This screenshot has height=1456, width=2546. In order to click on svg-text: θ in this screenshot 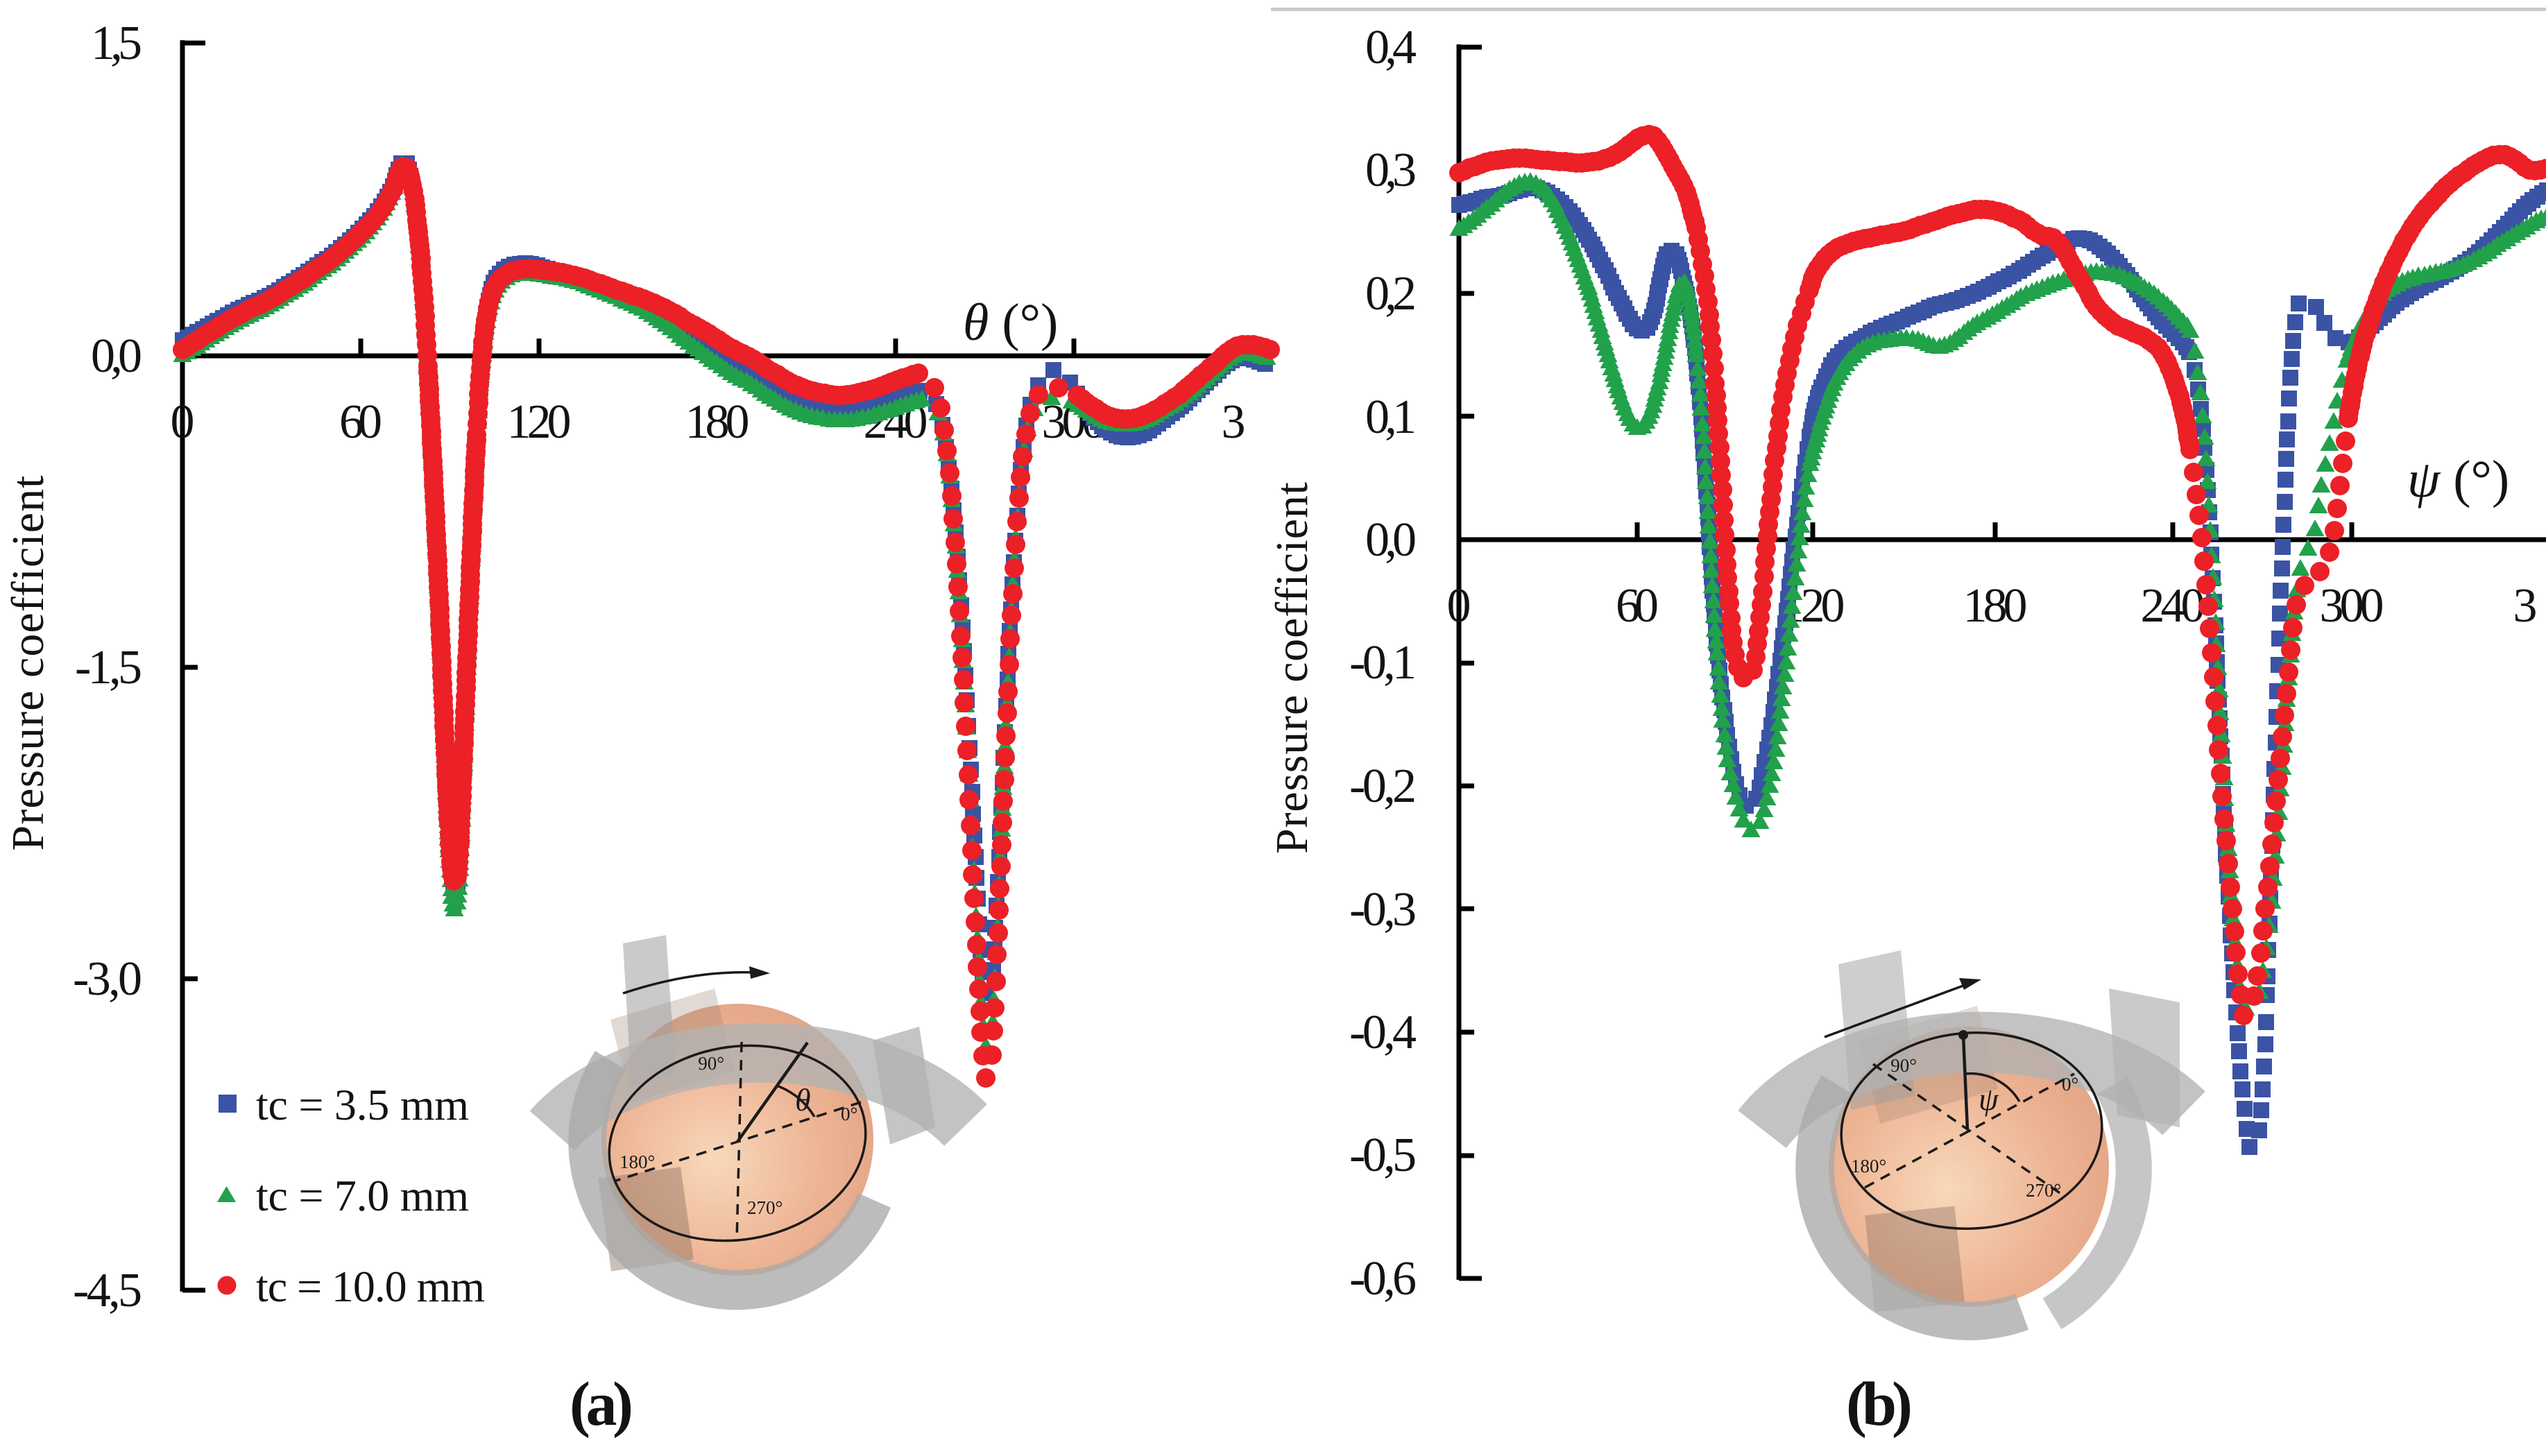, I will do `click(803, 1099)`.